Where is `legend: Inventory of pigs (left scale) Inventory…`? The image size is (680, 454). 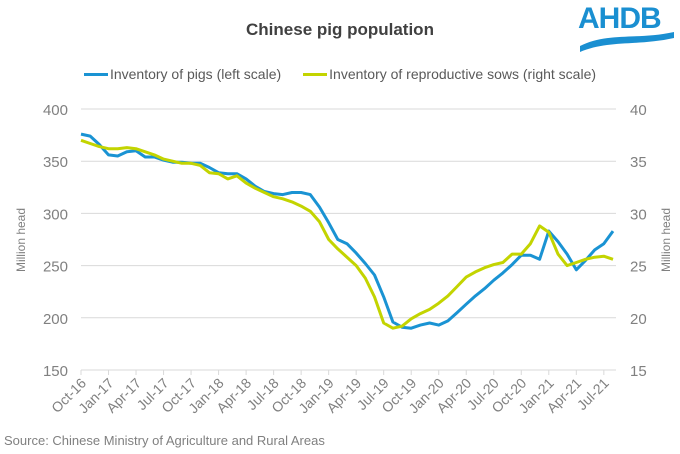
legend: Inventory of pigs (left scale) Inventory… is located at coordinates (340, 74).